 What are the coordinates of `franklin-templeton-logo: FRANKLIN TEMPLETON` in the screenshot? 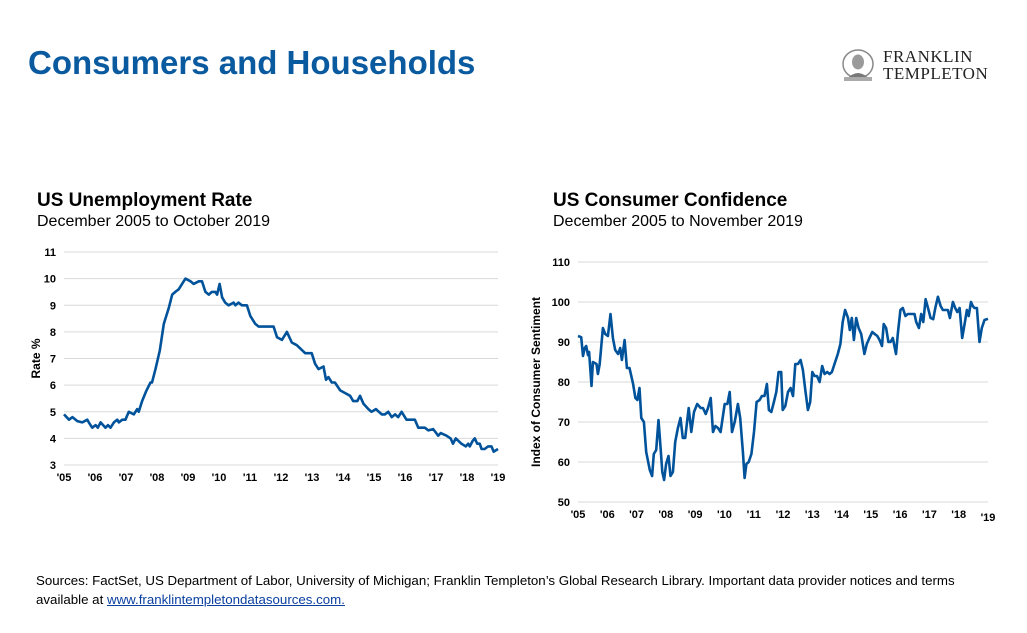 It's located at (920, 66).